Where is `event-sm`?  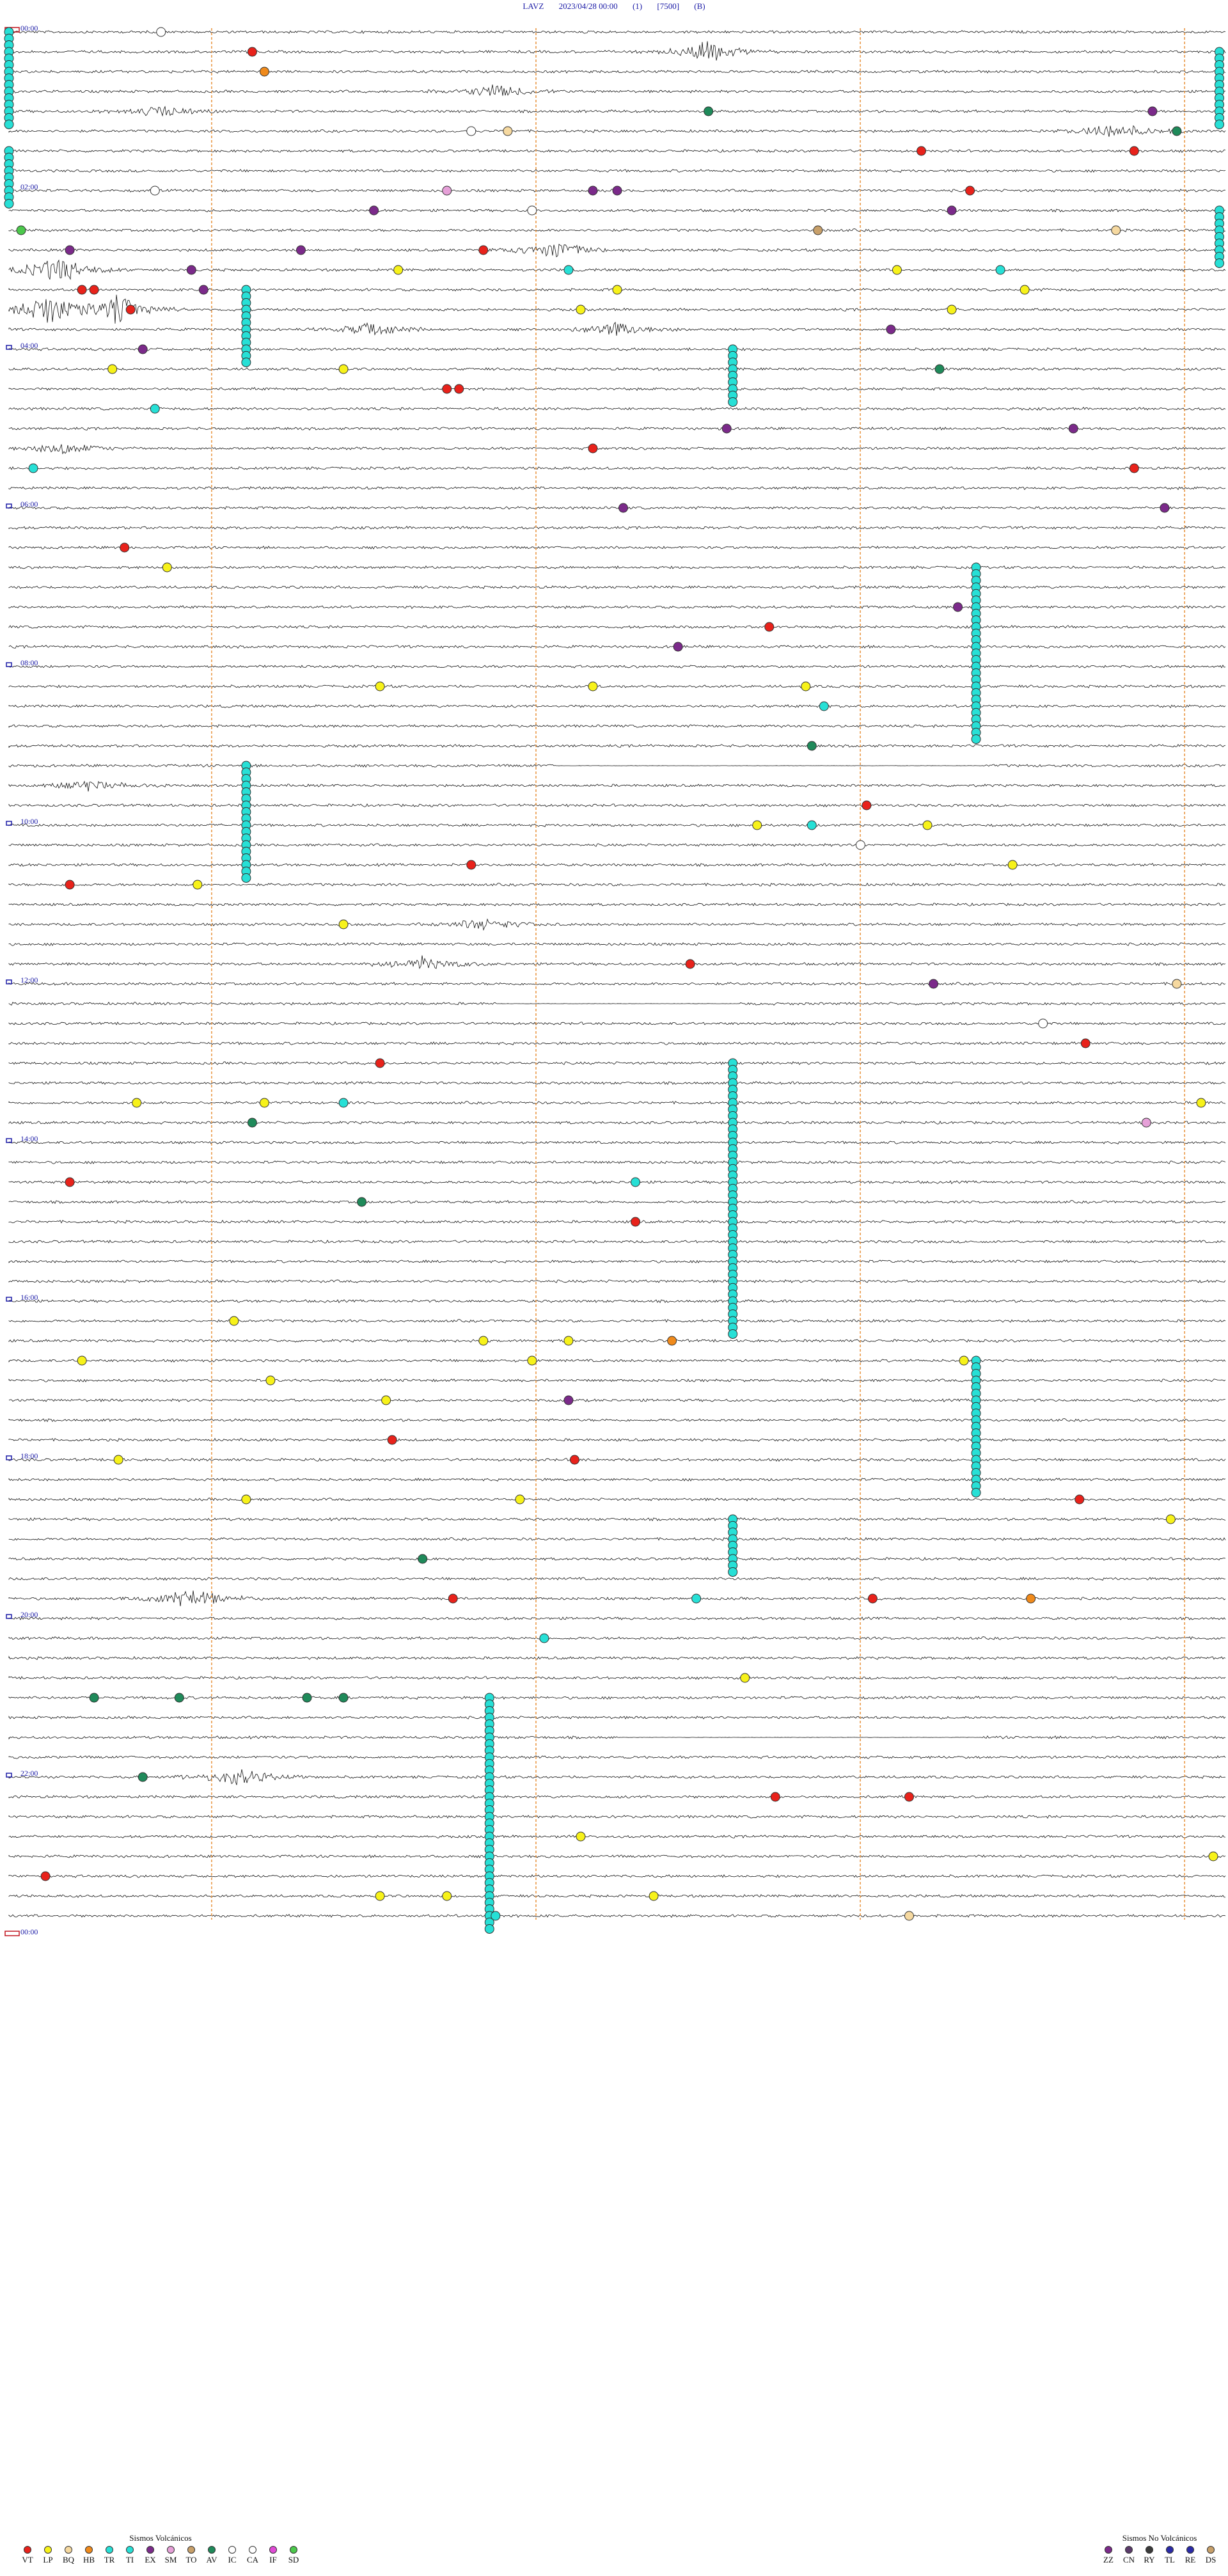
event-sm is located at coordinates (1146, 1123).